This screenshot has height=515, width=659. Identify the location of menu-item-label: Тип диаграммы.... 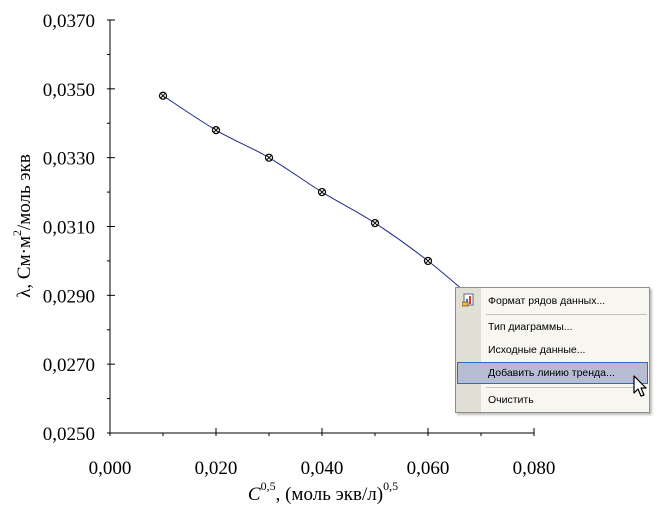
(530, 327).